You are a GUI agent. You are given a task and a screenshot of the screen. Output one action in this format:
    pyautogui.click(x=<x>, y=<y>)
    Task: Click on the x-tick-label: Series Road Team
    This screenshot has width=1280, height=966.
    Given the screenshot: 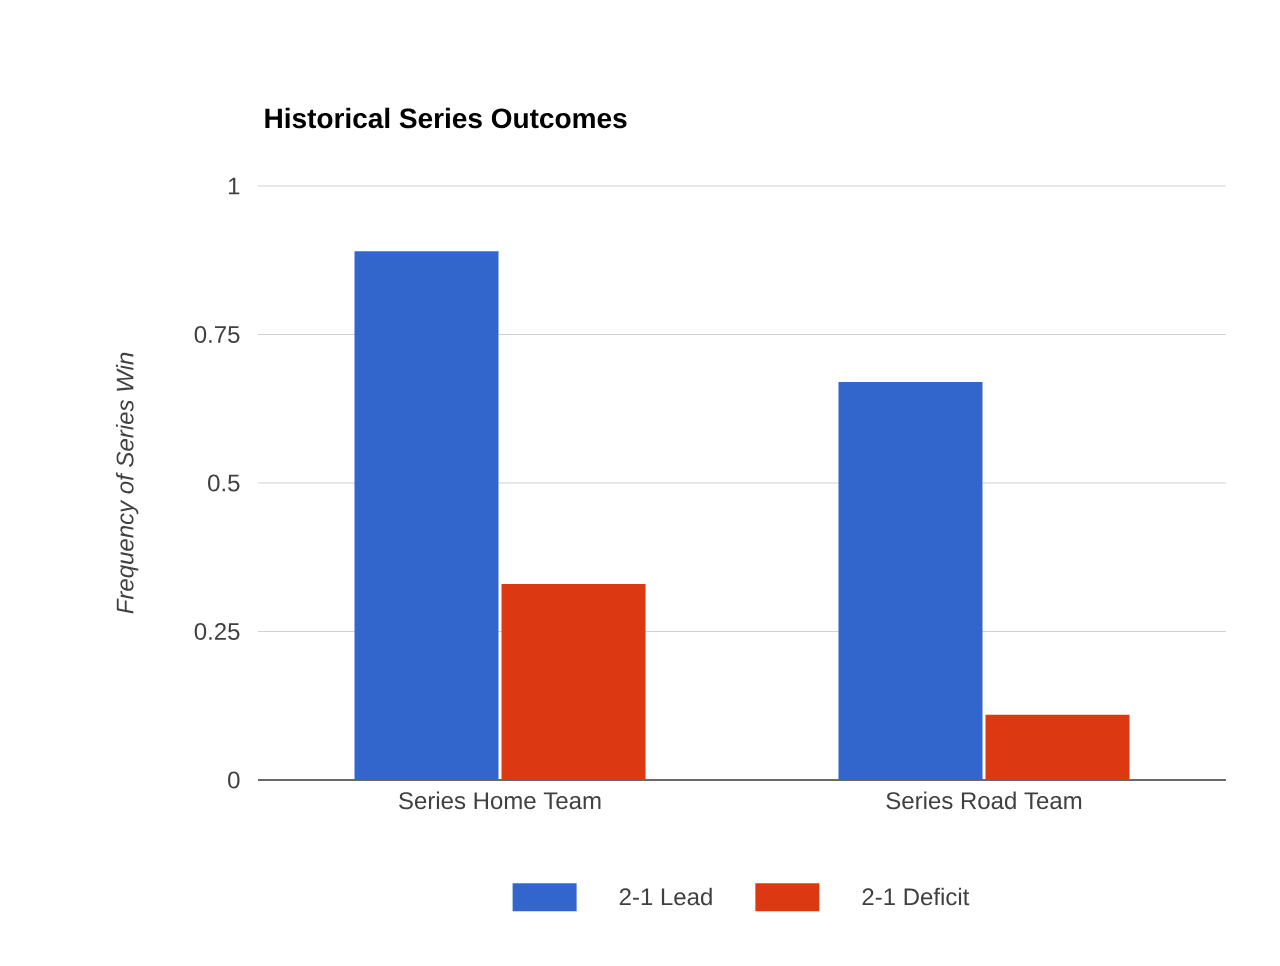 What is the action you would take?
    pyautogui.click(x=984, y=800)
    